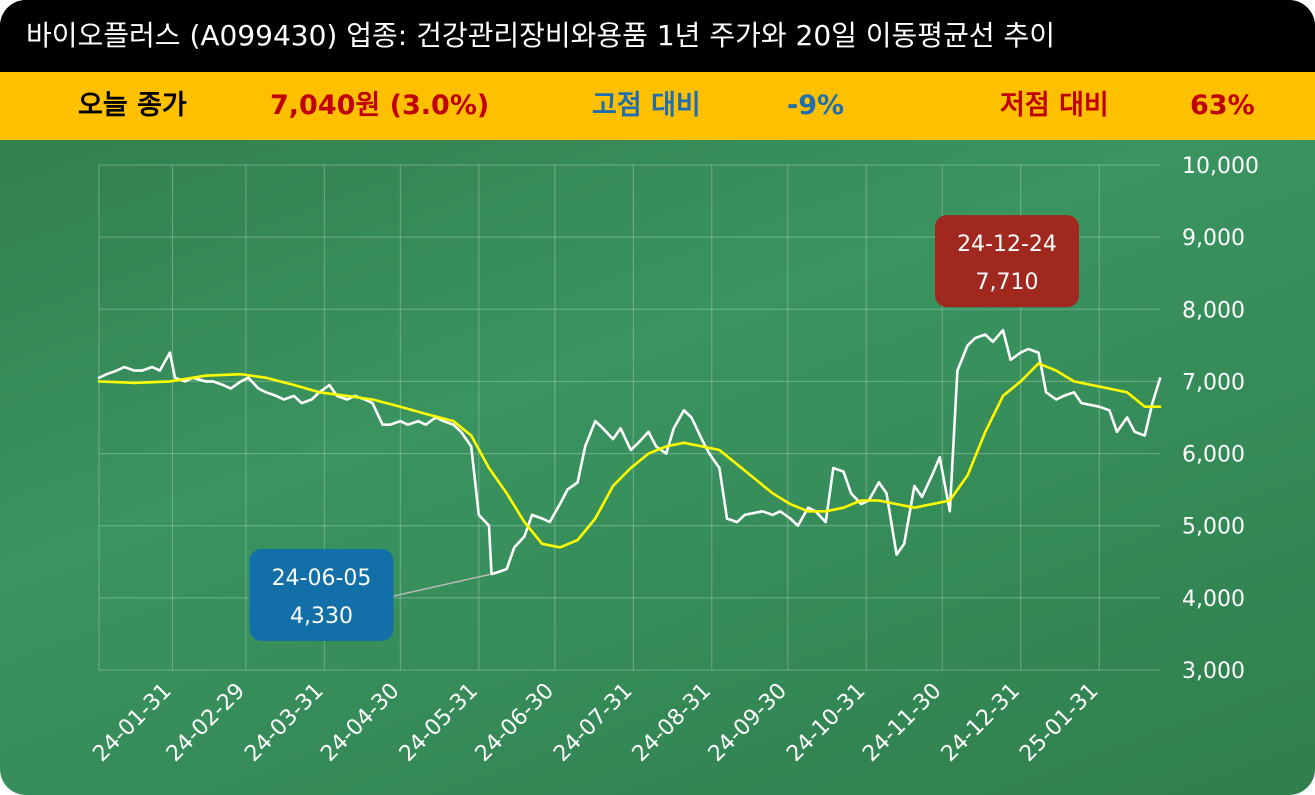 This screenshot has height=795, width=1315. Describe the element at coordinates (646, 105) in the screenshot. I see `high-label: 고점 대비` at that location.